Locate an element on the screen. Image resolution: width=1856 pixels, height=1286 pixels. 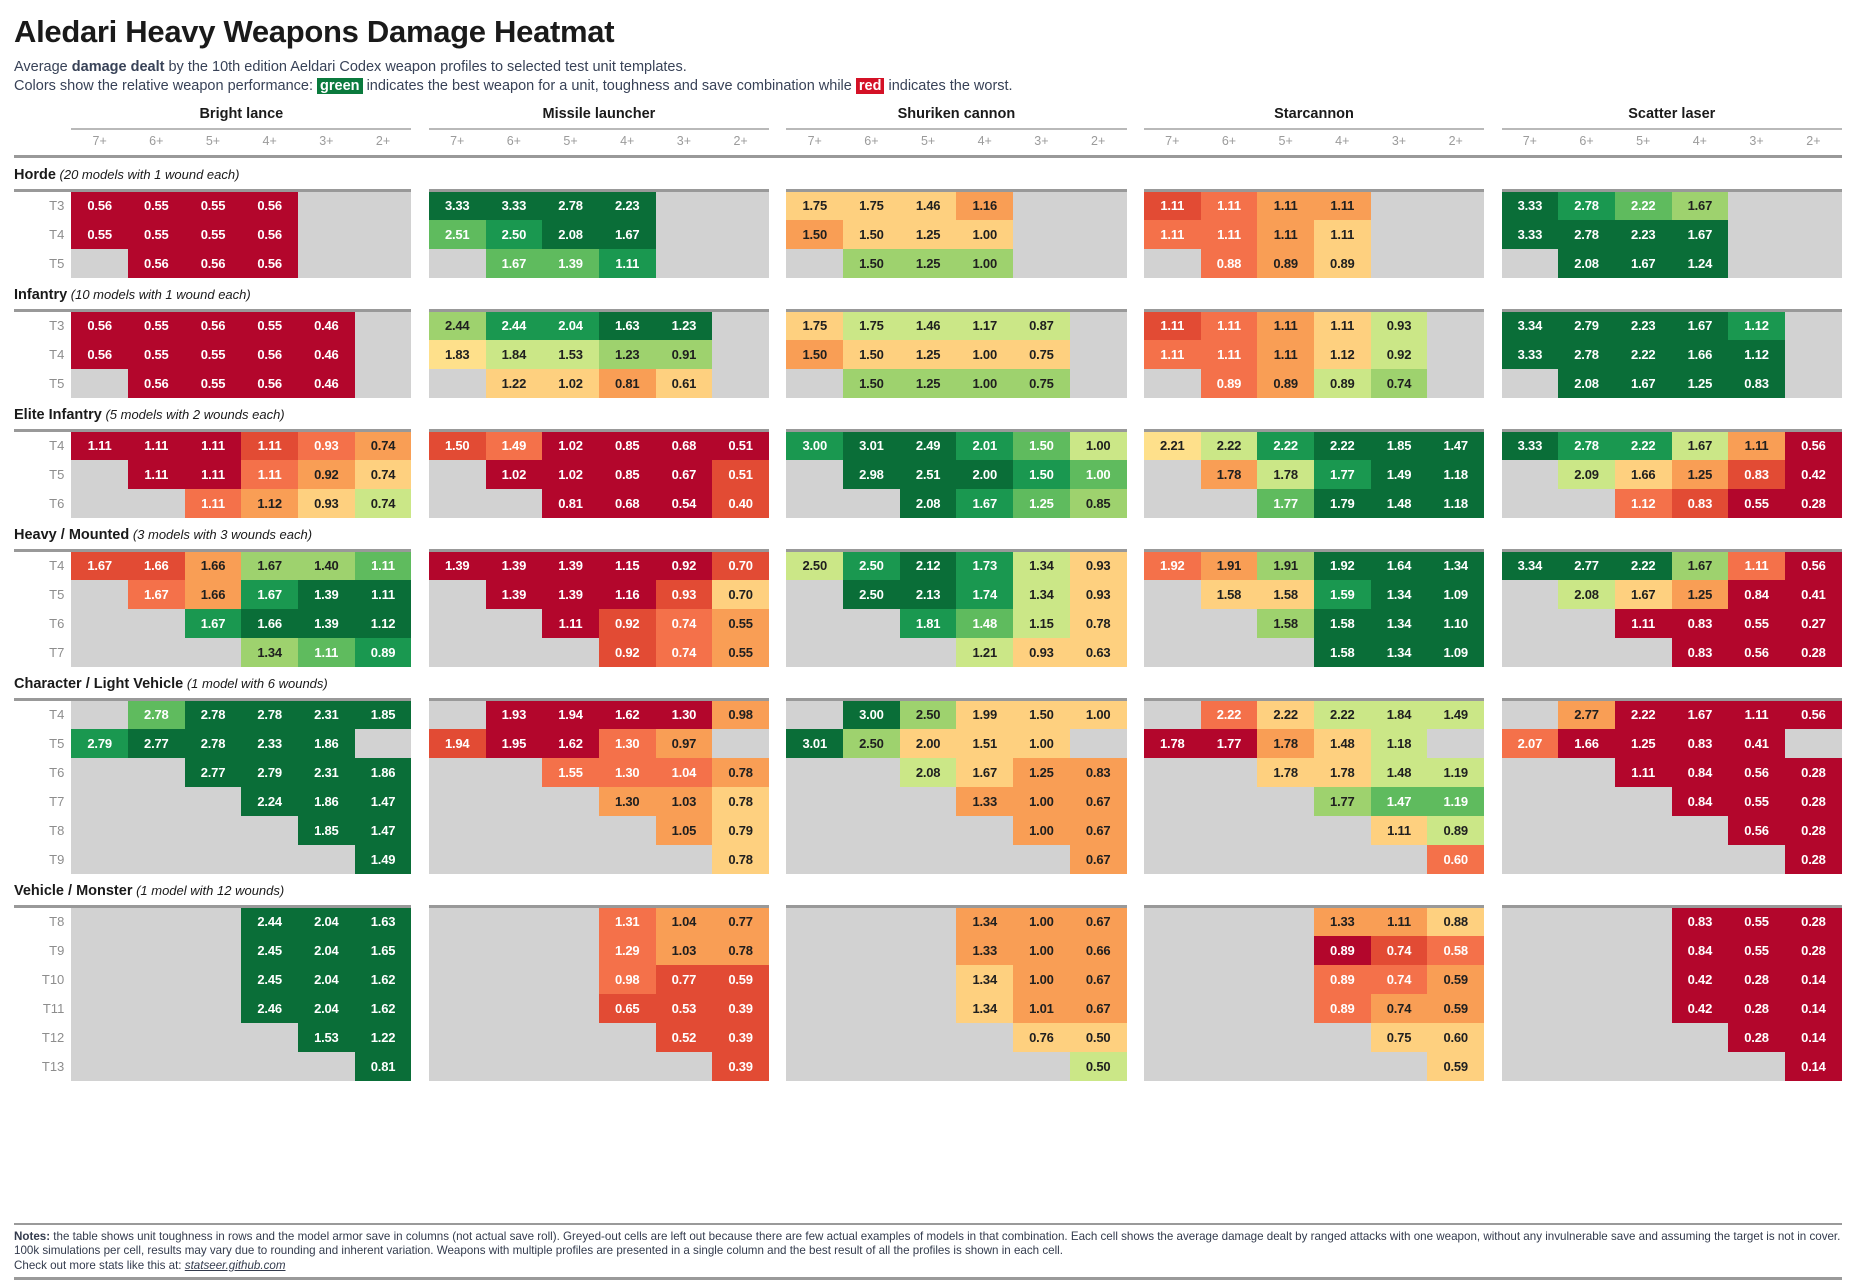
heat-cell: 1.51 is located at coordinates (985, 743).